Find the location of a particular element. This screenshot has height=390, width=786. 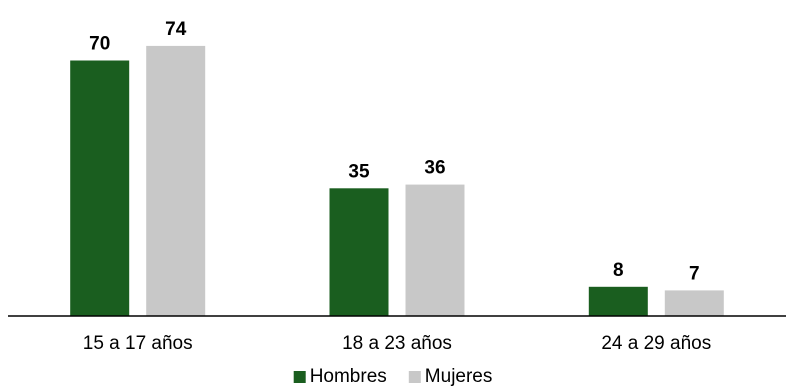

data-label-mujeres-18-a-23-anos: 36 is located at coordinates (434, 168).